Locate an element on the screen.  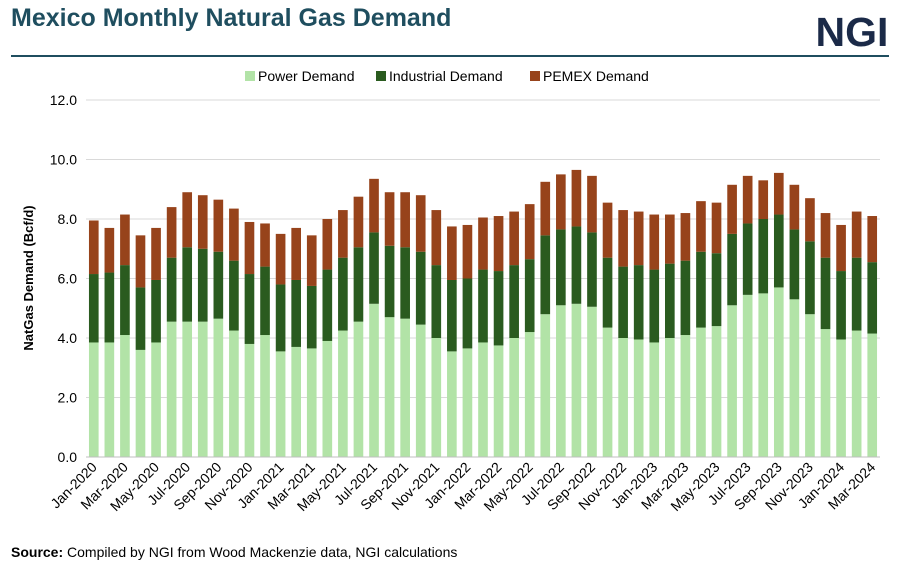
y-tick-label: 12.0 is located at coordinates (63, 100).